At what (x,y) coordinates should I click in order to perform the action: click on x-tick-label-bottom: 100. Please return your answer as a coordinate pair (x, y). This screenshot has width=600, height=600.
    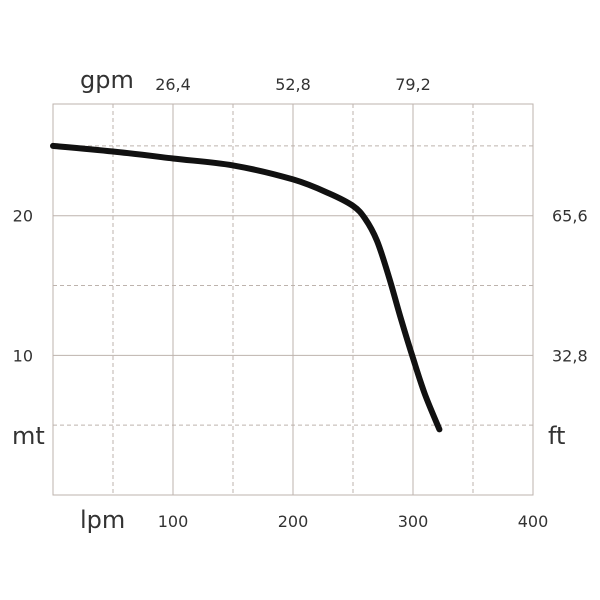
    Looking at the image, I should click on (173, 521).